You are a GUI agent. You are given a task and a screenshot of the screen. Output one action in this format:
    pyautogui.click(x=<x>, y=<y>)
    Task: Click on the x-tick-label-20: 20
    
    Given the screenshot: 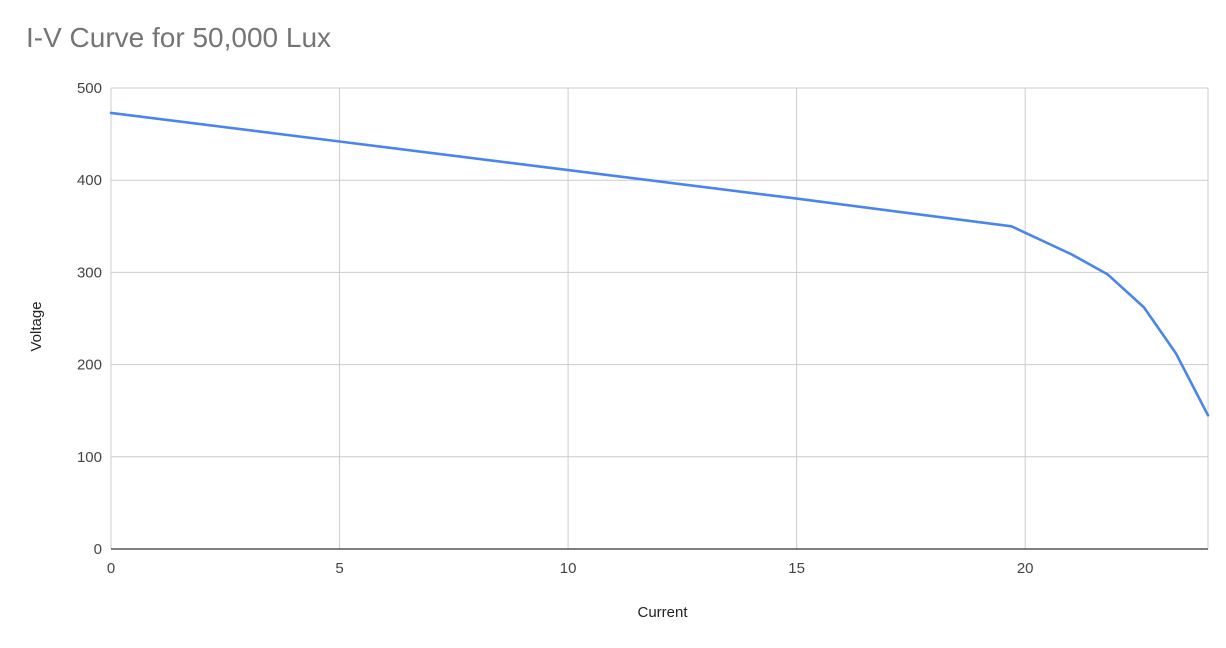 What is the action you would take?
    pyautogui.click(x=1025, y=568)
    